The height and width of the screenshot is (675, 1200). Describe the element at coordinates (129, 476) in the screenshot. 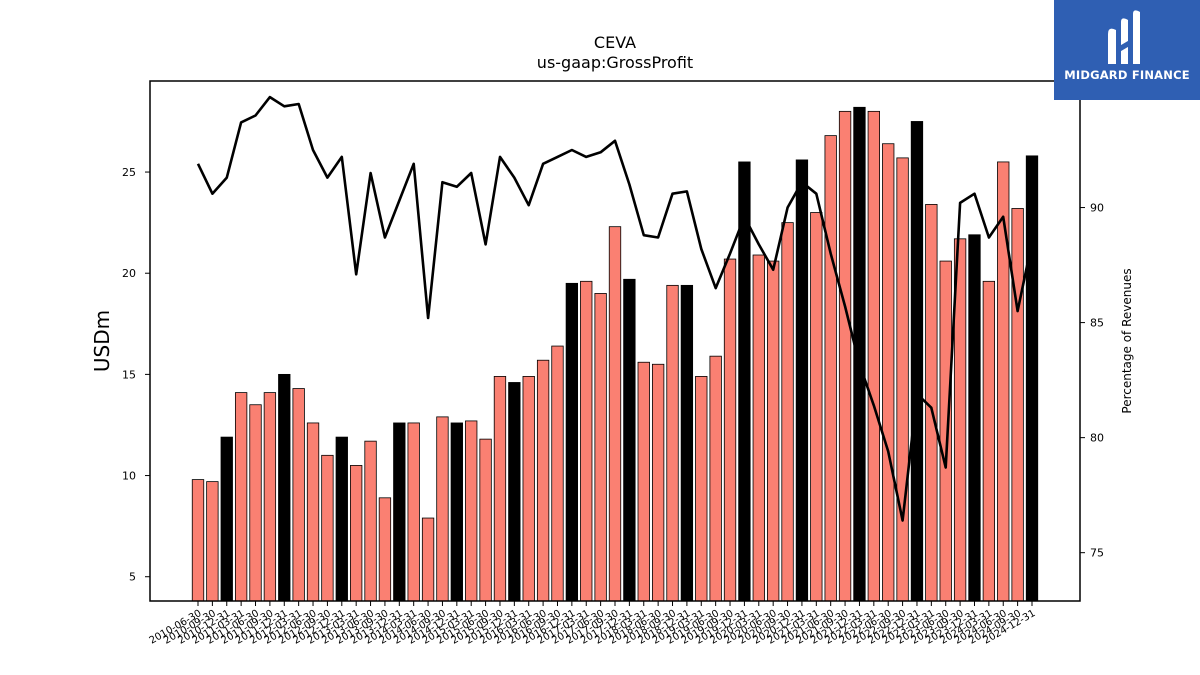

I see `y-tick-label: 10` at that location.